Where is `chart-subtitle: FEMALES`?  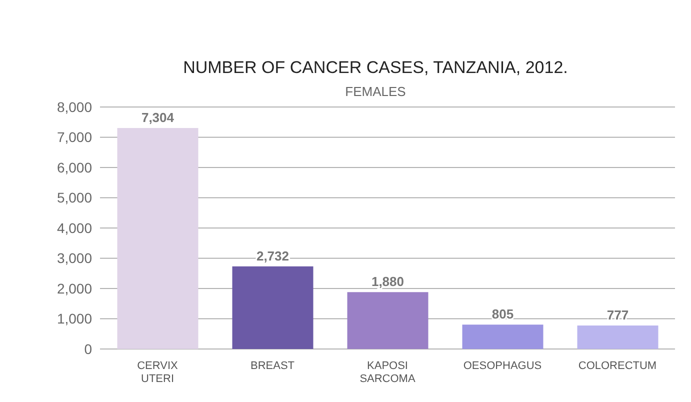 chart-subtitle: FEMALES is located at coordinates (375, 91).